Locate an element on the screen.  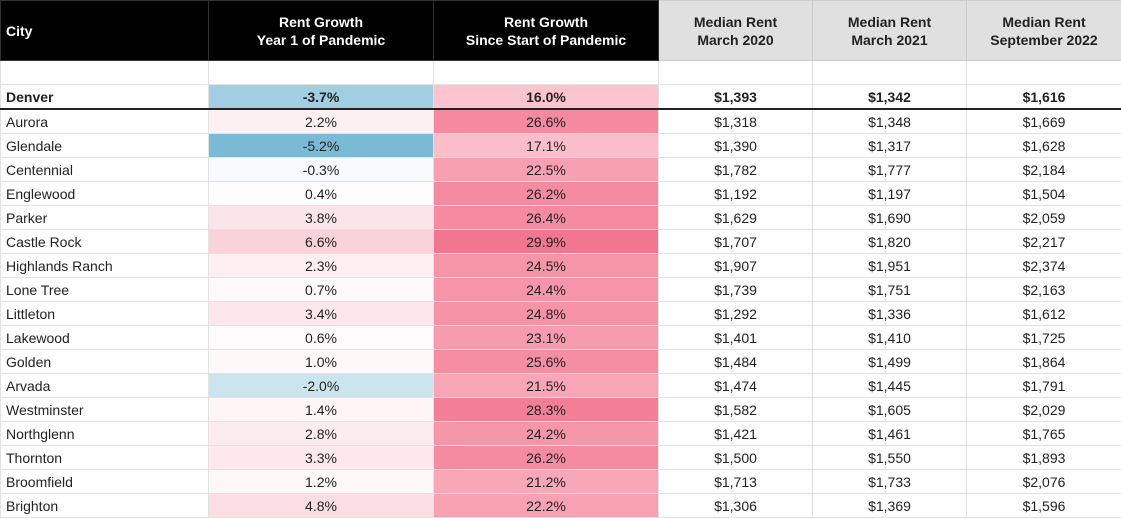
value-cell: $1,336 is located at coordinates (889, 313).